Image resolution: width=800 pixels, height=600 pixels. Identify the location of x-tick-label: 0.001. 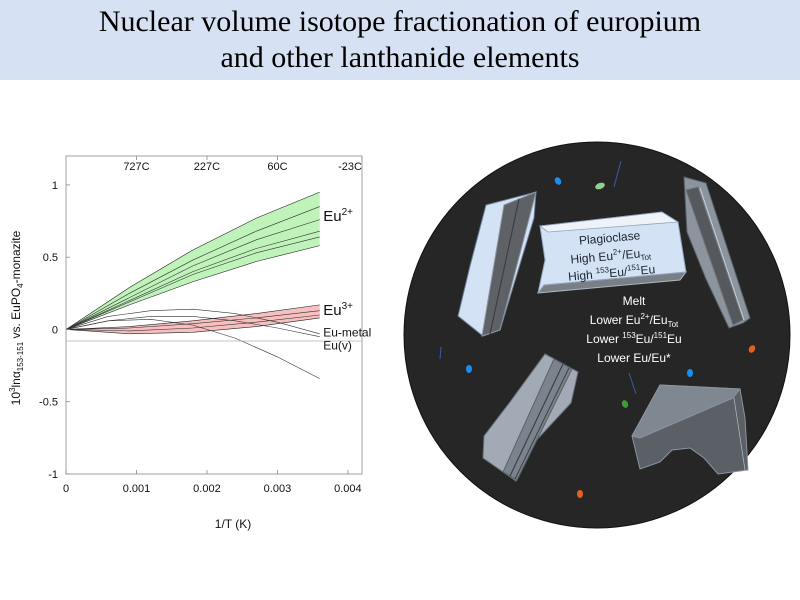
(137, 489).